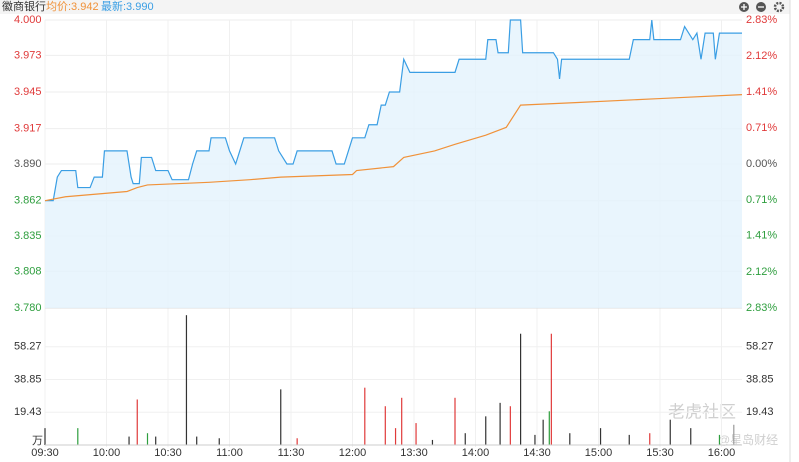 Image resolution: width=799 pixels, height=462 pixels. Describe the element at coordinates (760, 379) in the screenshot. I see `y-tick-label-right: 38.85` at that location.